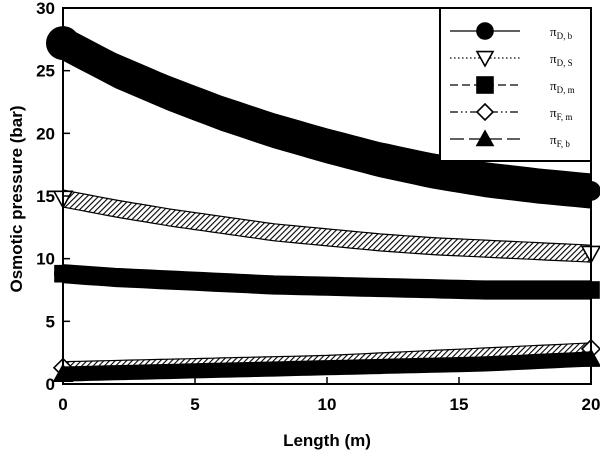 This screenshot has height=457, width=600. What do you see at coordinates (45, 133) in the screenshot?
I see `y-tick-label-4: 20` at bounding box center [45, 133].